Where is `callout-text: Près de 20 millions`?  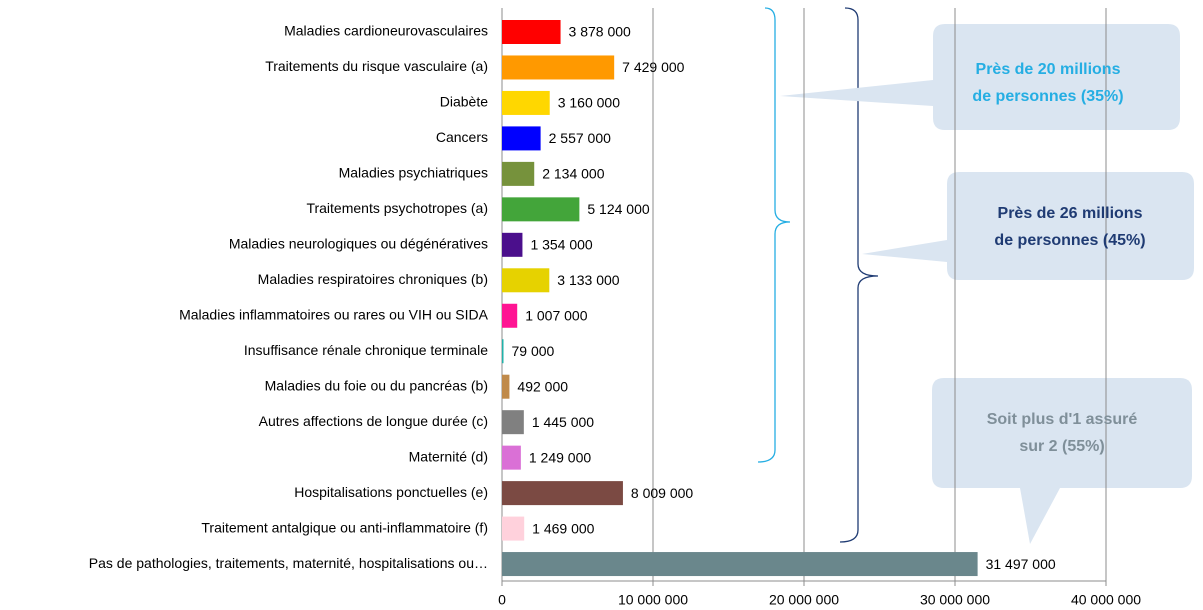 callout-text: Près de 20 millions is located at coordinates (1048, 69).